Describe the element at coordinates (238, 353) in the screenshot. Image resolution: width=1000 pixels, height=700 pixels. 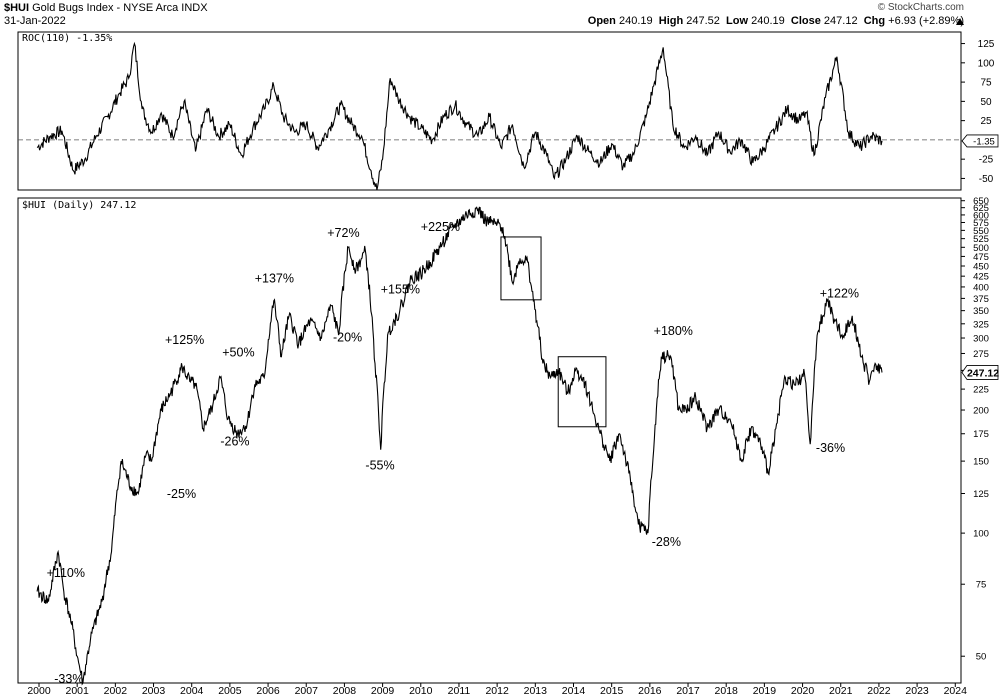
I see `price-annotation: +50%` at that location.